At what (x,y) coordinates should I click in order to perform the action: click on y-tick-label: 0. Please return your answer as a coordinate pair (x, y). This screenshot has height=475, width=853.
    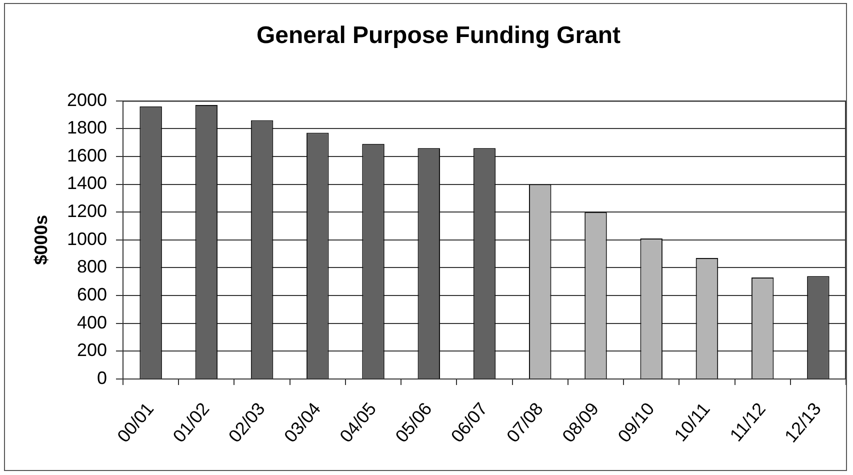
    Looking at the image, I should click on (101, 378).